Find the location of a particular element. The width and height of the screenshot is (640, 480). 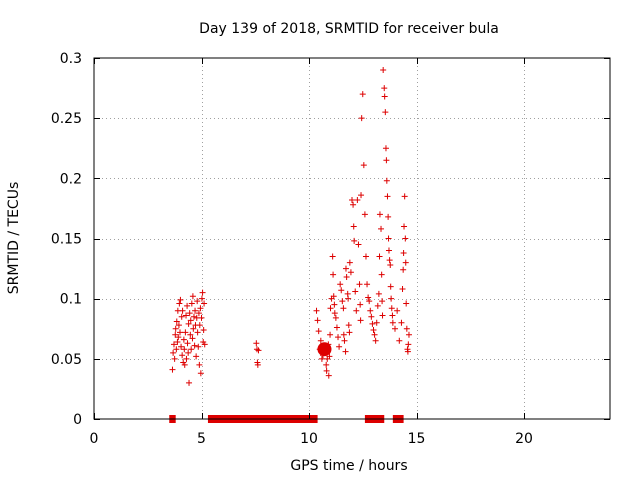

x-tick-label: 20 is located at coordinates (524, 439).